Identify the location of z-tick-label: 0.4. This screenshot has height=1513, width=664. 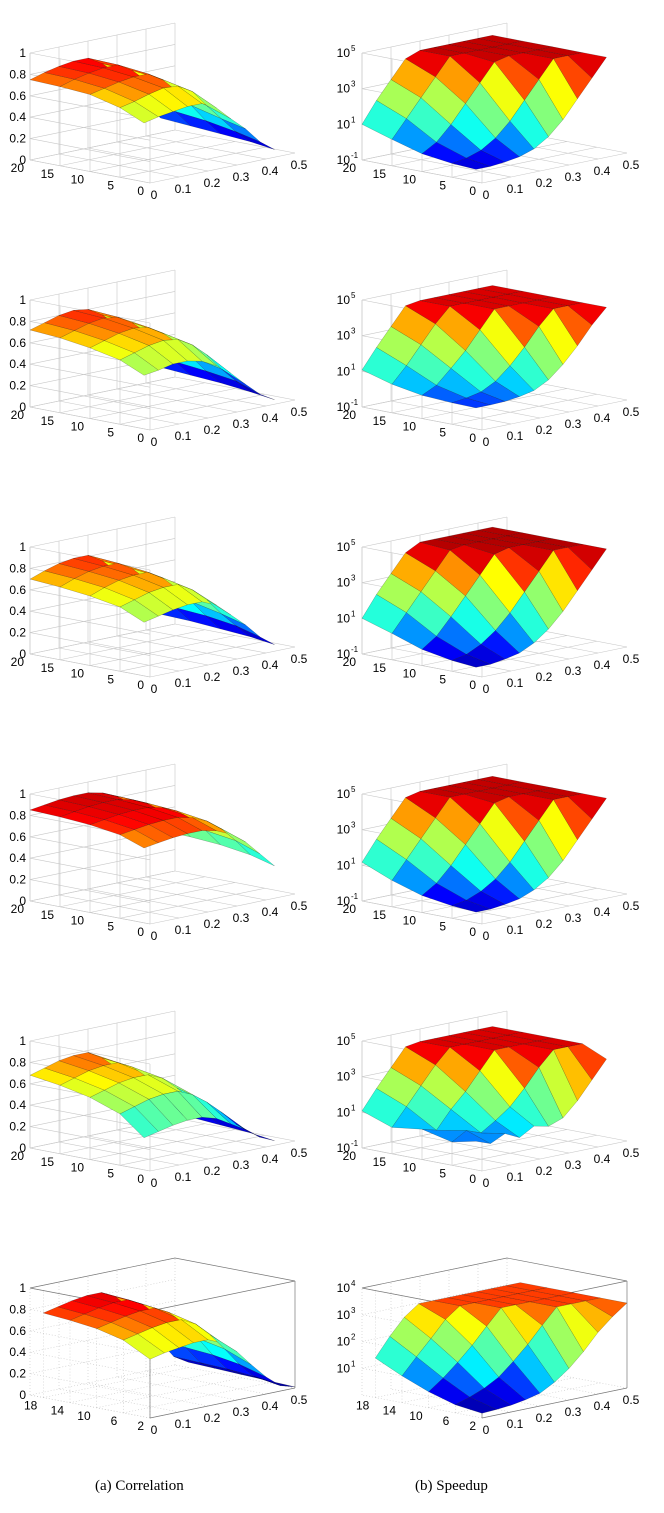
(17, 1105).